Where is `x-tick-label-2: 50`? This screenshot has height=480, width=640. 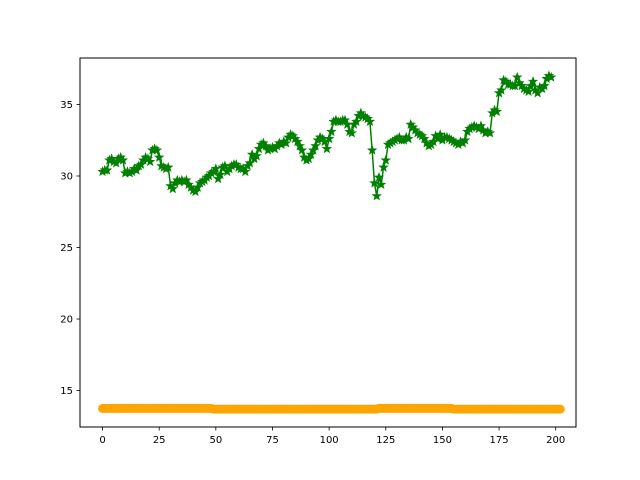 x-tick-label-2: 50 is located at coordinates (215, 440).